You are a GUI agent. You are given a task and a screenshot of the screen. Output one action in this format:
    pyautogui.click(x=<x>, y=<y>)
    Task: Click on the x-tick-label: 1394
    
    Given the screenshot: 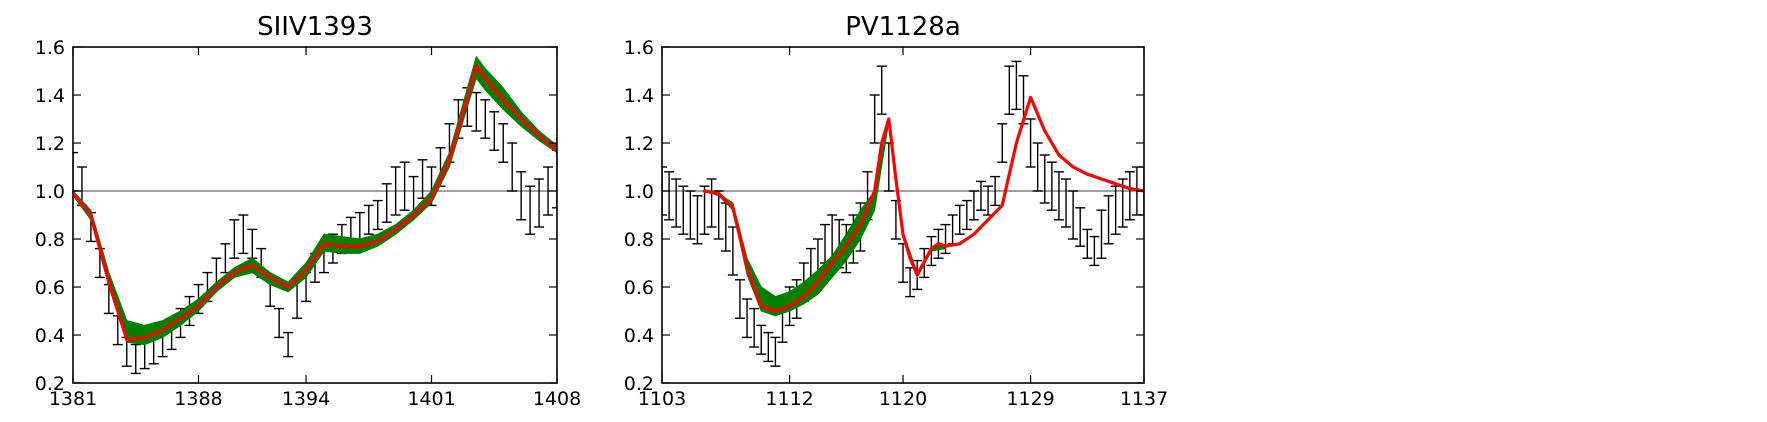 What is the action you would take?
    pyautogui.click(x=306, y=399)
    